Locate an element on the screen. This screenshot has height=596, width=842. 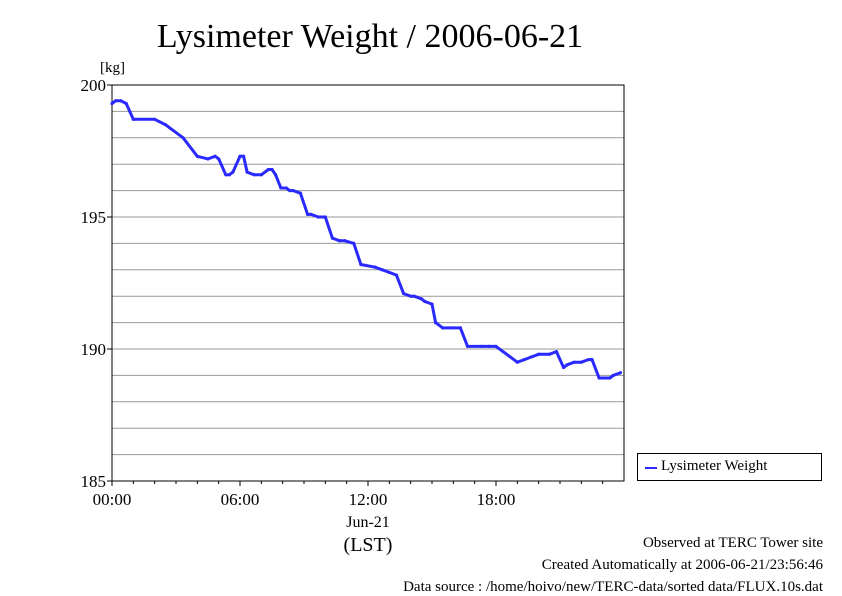
x-tick-label: 00:00 is located at coordinates (112, 499).